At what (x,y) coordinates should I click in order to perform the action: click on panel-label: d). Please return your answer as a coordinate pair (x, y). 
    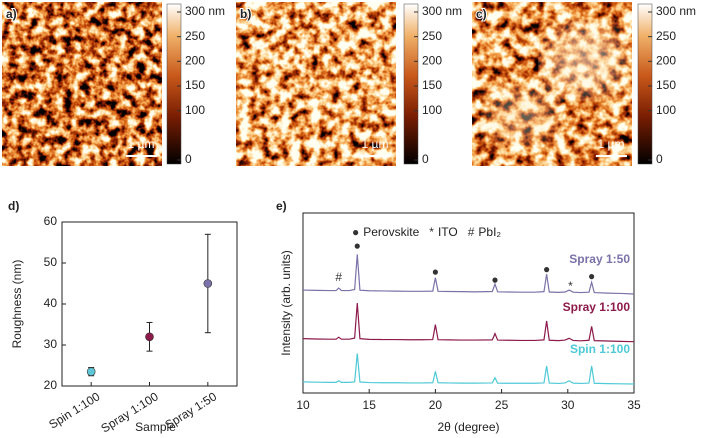
    Looking at the image, I should click on (13, 206).